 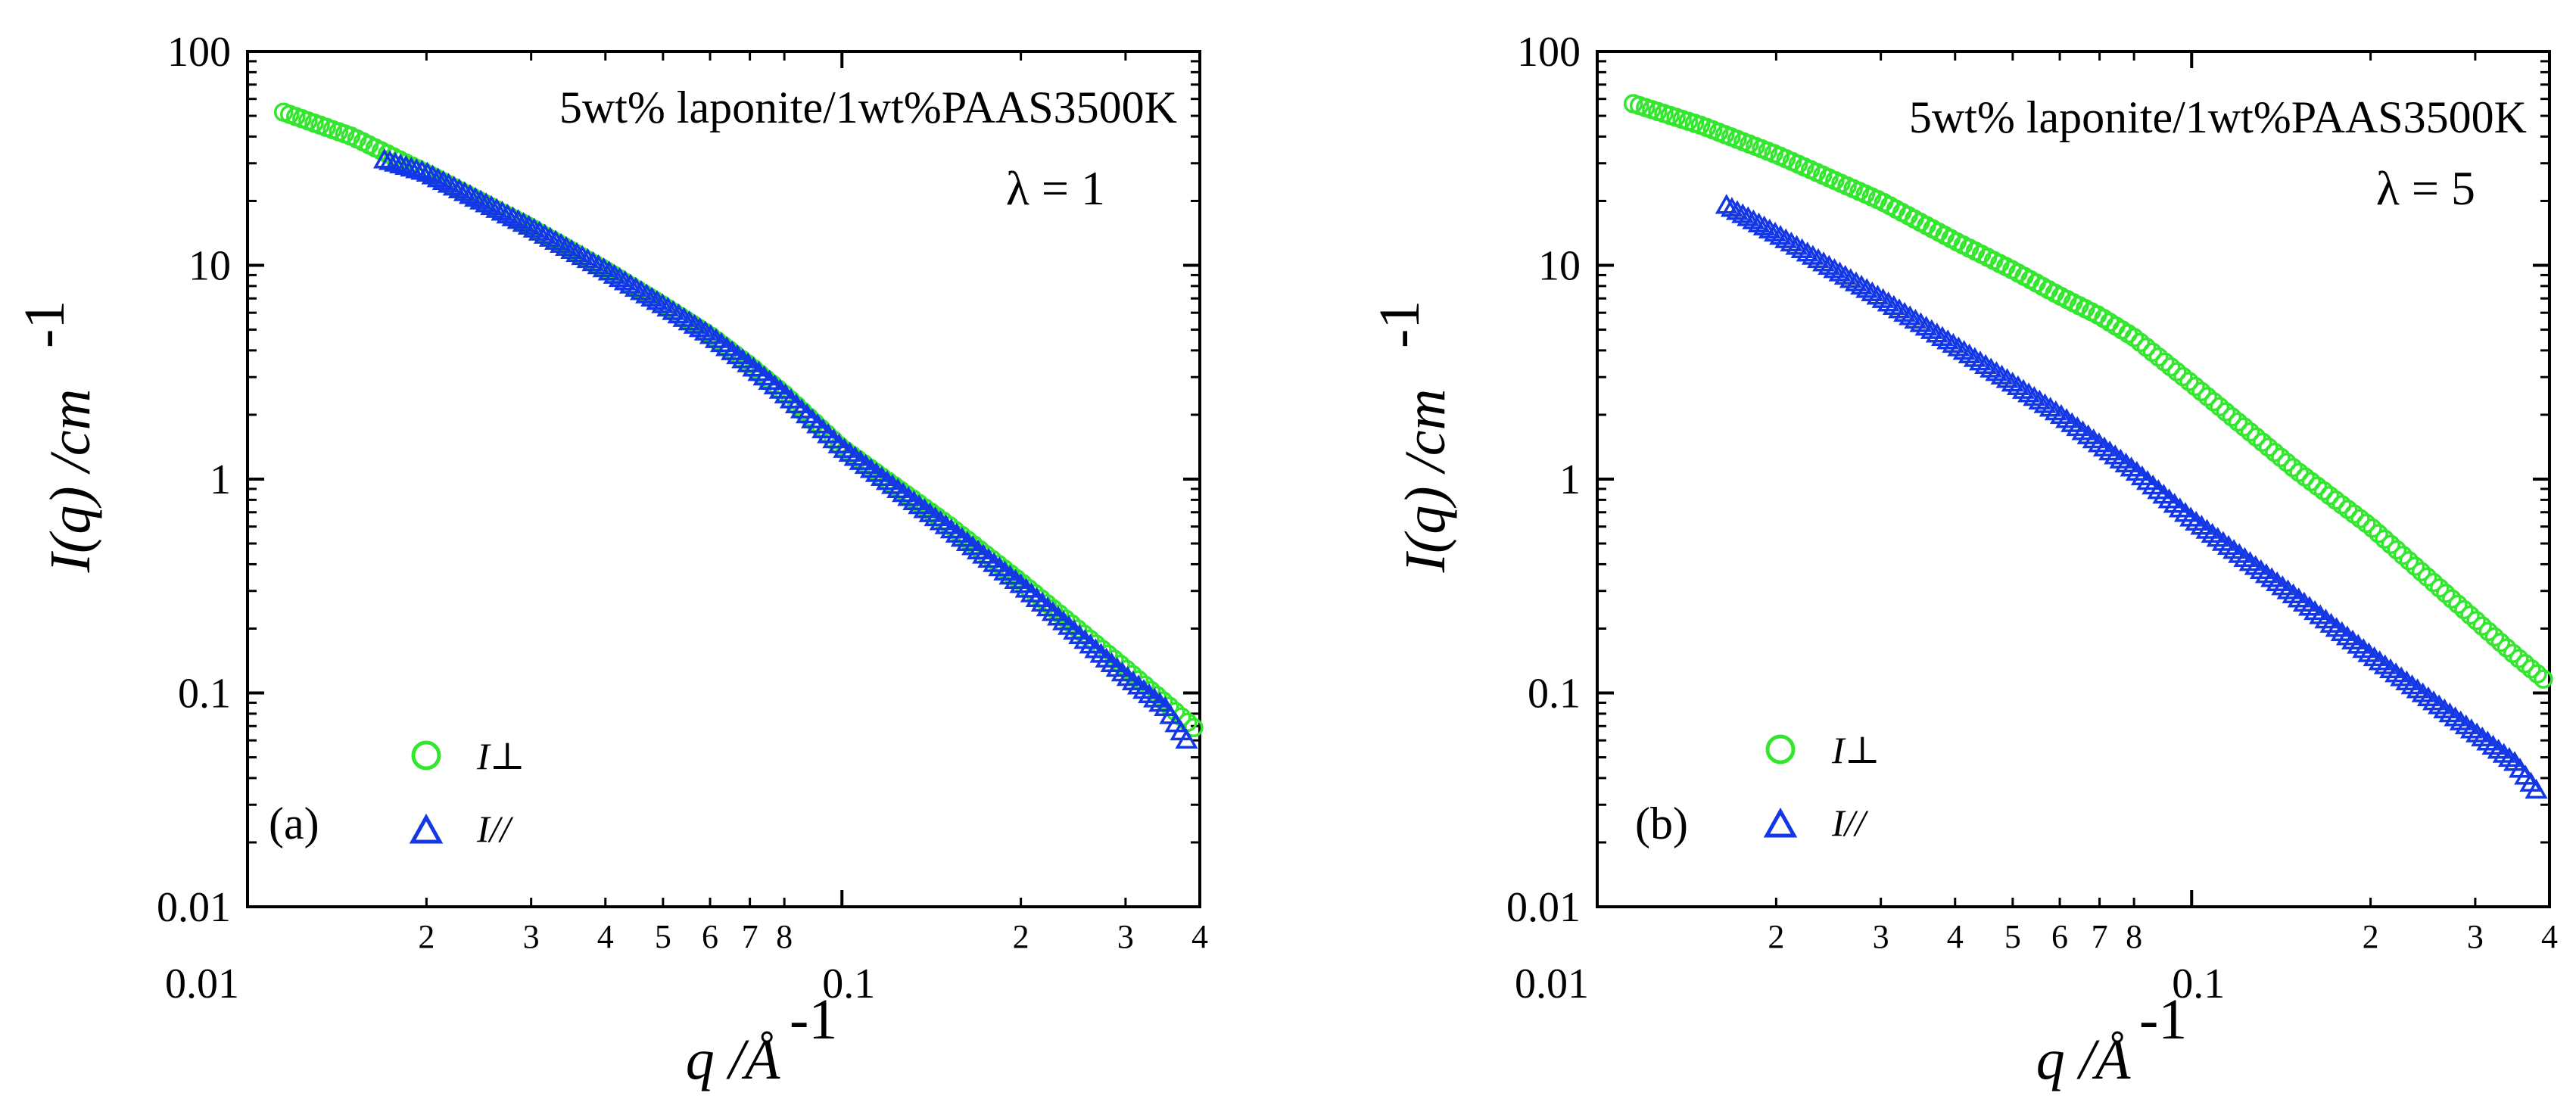 What do you see at coordinates (1881, 936) in the screenshot?
I see `x-minor-tick-label: 3` at bounding box center [1881, 936].